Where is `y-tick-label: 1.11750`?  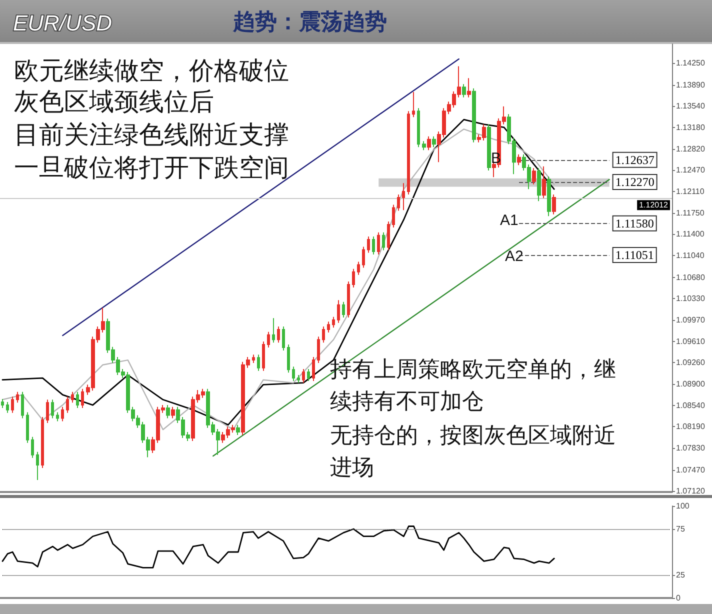 y-tick-label: 1.11750 is located at coordinates (690, 213).